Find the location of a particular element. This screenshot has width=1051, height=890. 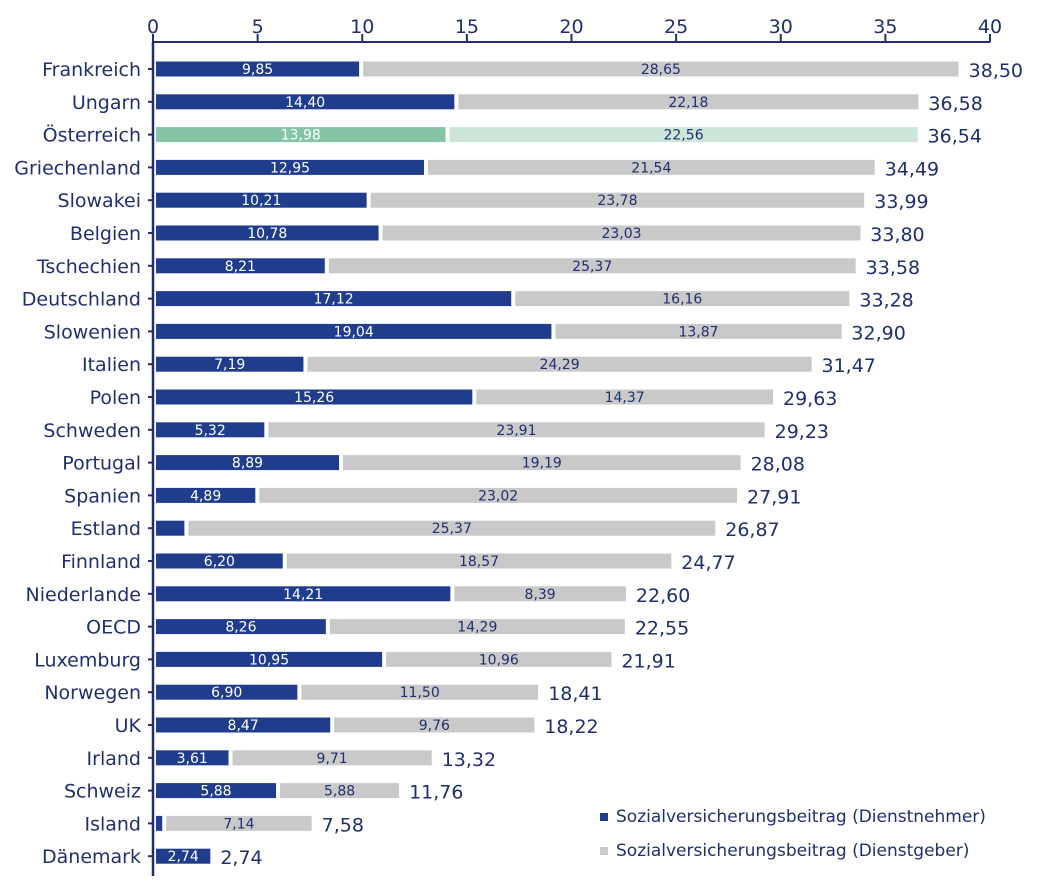

total-label: 26,87 is located at coordinates (752, 530).